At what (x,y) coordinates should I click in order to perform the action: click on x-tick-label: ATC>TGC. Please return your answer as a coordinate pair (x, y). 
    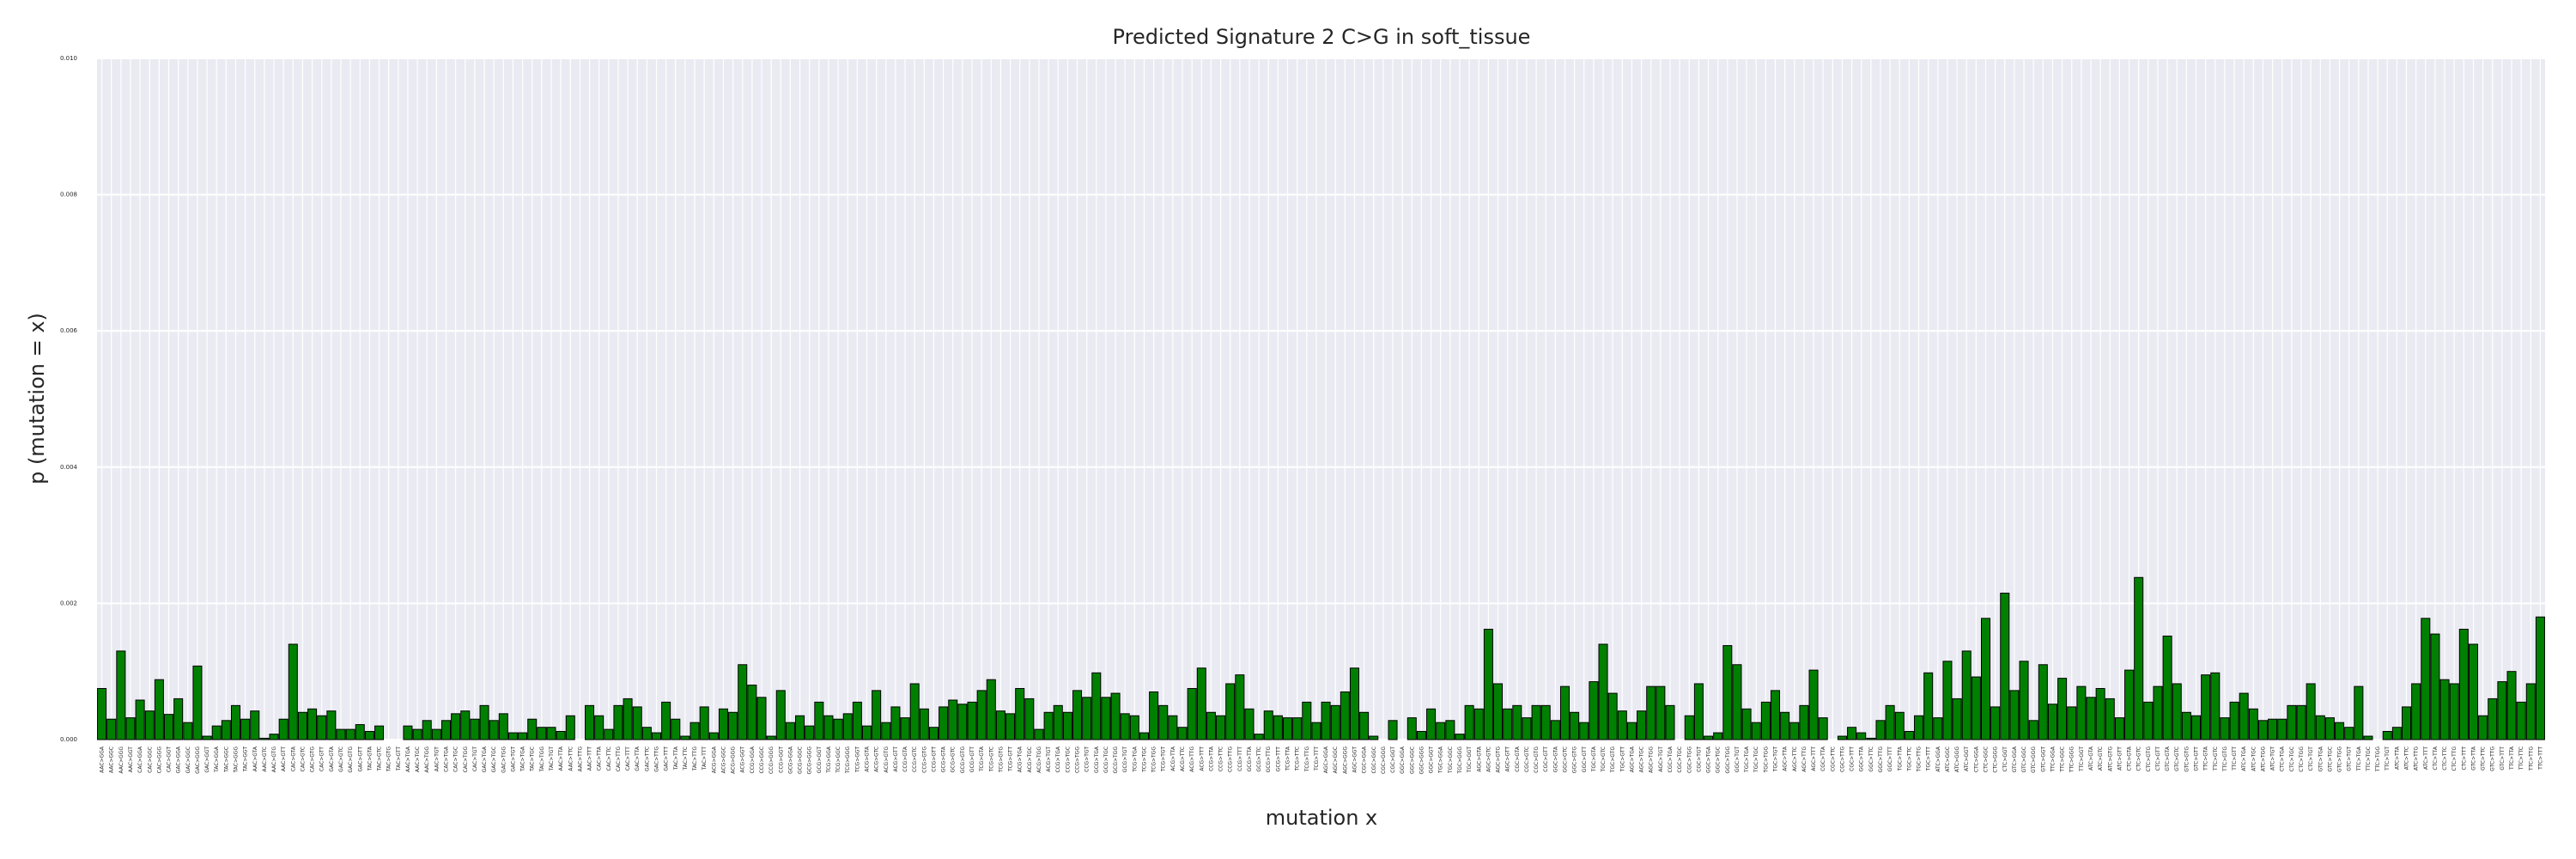
    Looking at the image, I should click on (2254, 758).